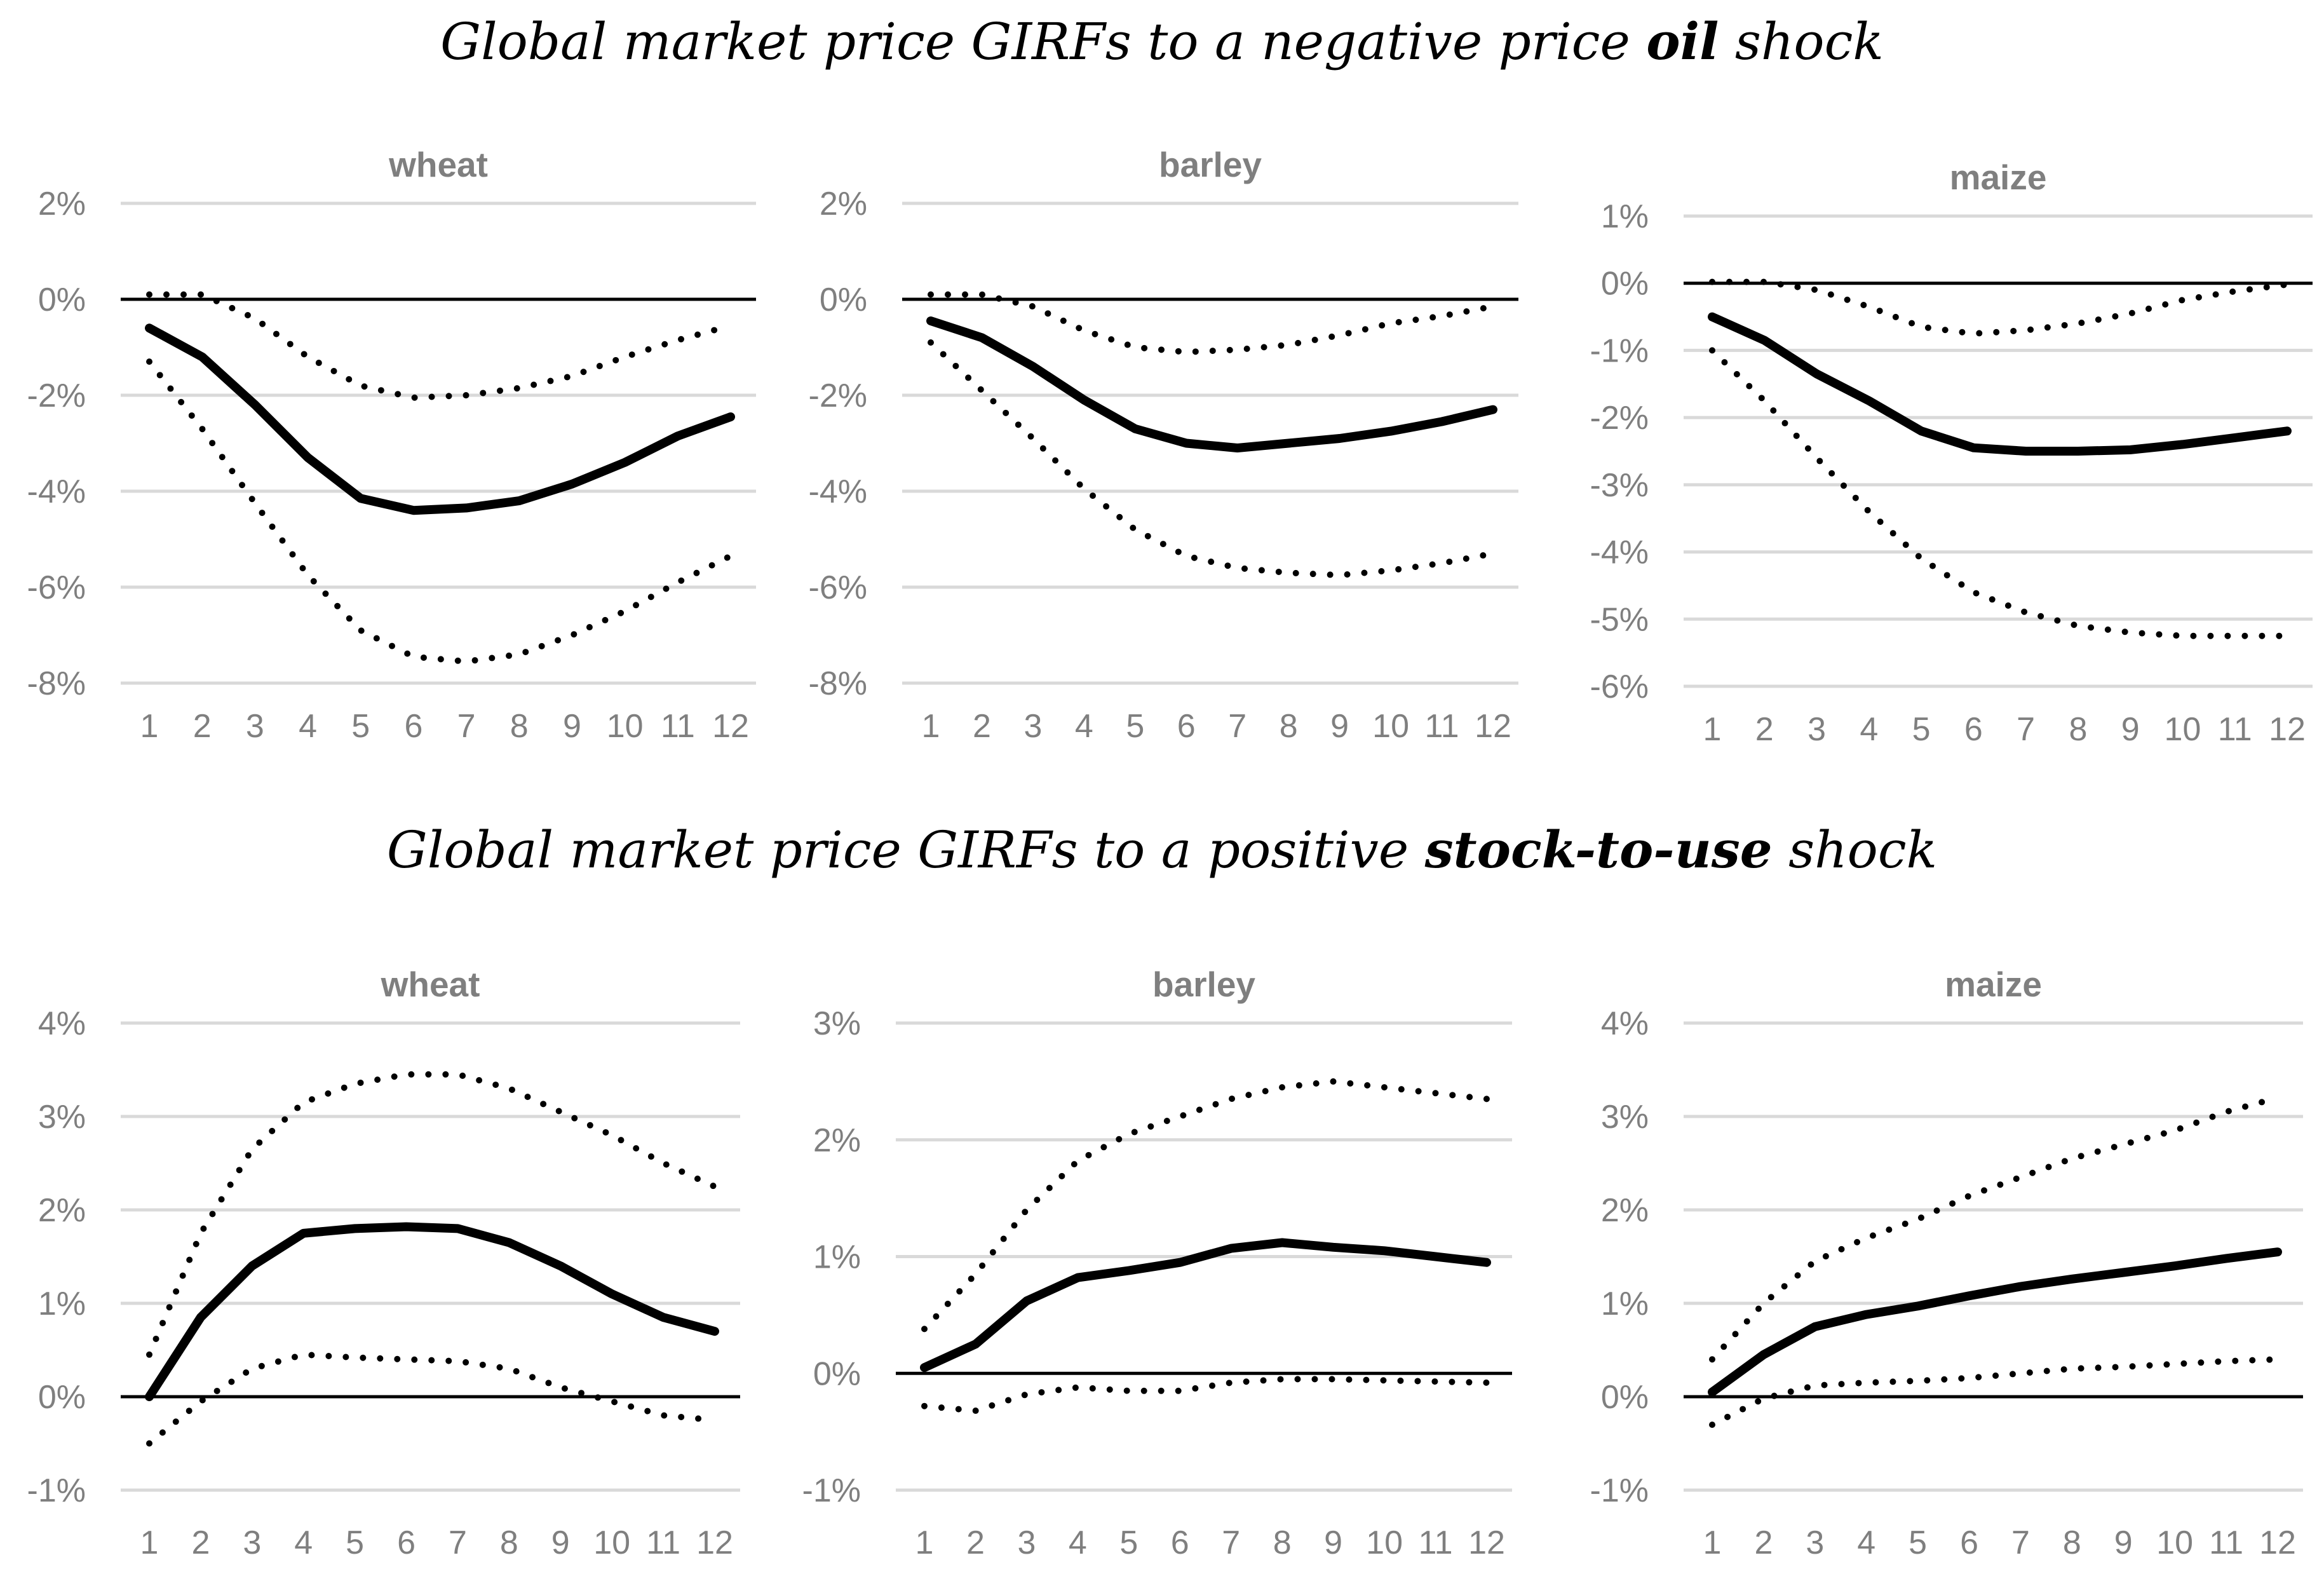 This screenshot has height=1574, width=2324. What do you see at coordinates (62, 1023) in the screenshot?
I see `y-tick-label: 4%` at bounding box center [62, 1023].